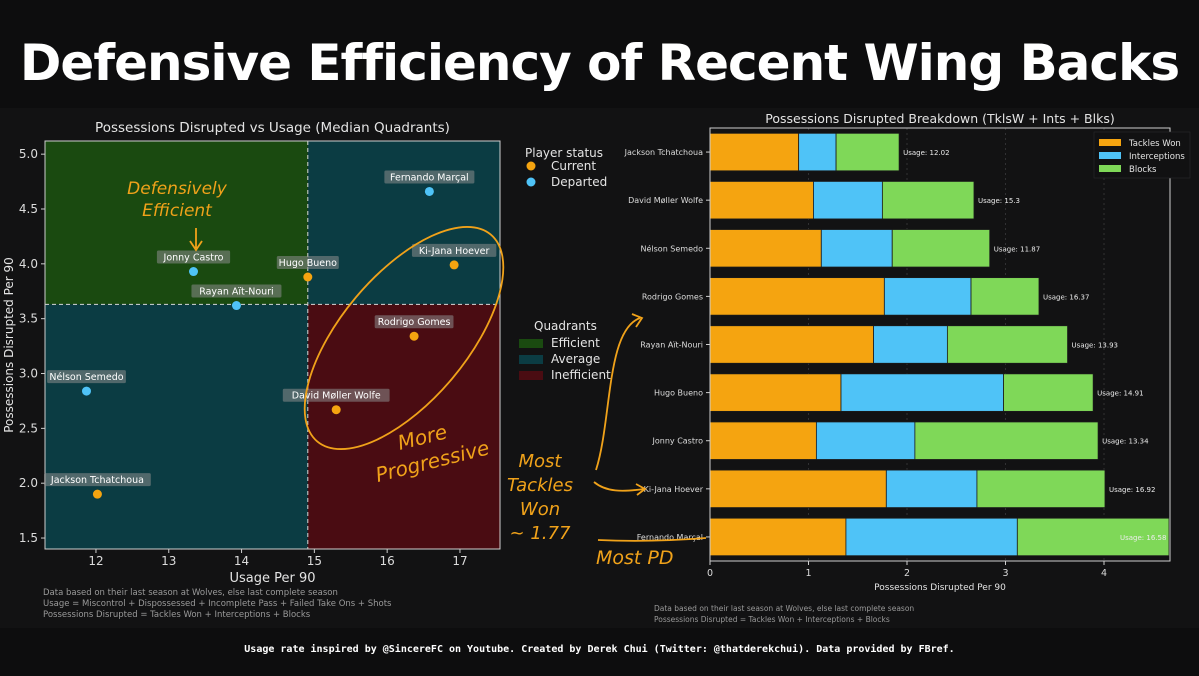  I want to click on legend-swatch-efficient, so click(531, 343).